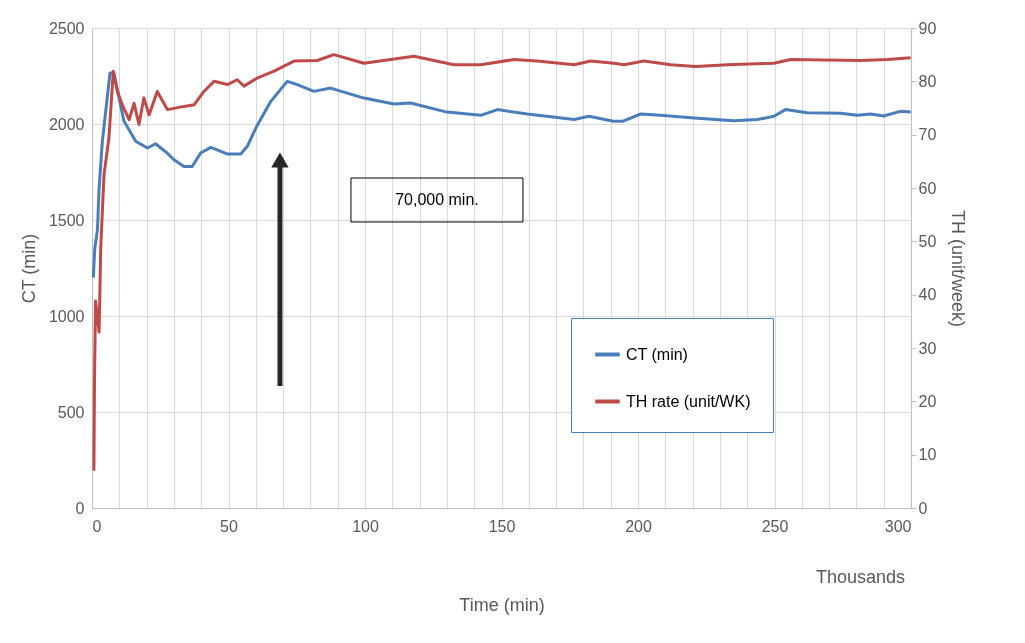  Describe the element at coordinates (66, 28) in the screenshot. I see `y-tick-label: 2500` at that location.